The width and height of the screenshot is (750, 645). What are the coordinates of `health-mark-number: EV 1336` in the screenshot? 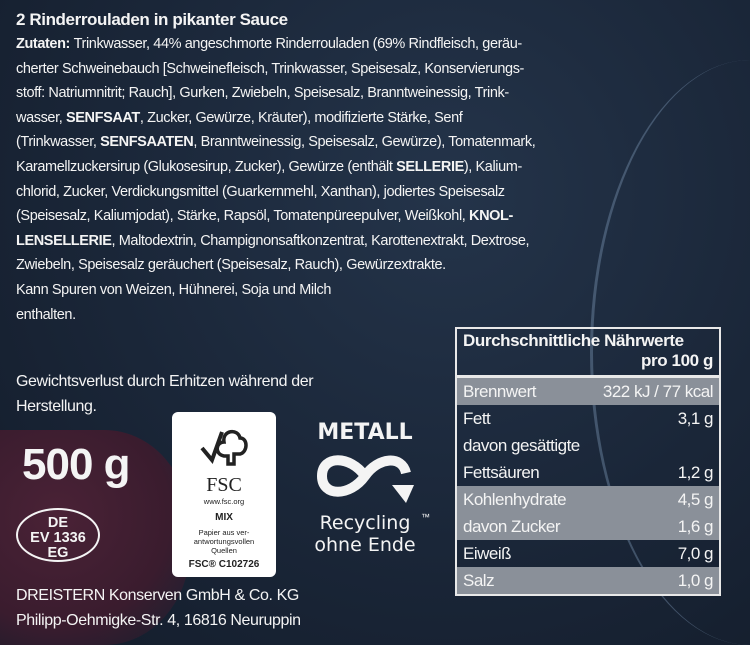 It's located at (58, 538).